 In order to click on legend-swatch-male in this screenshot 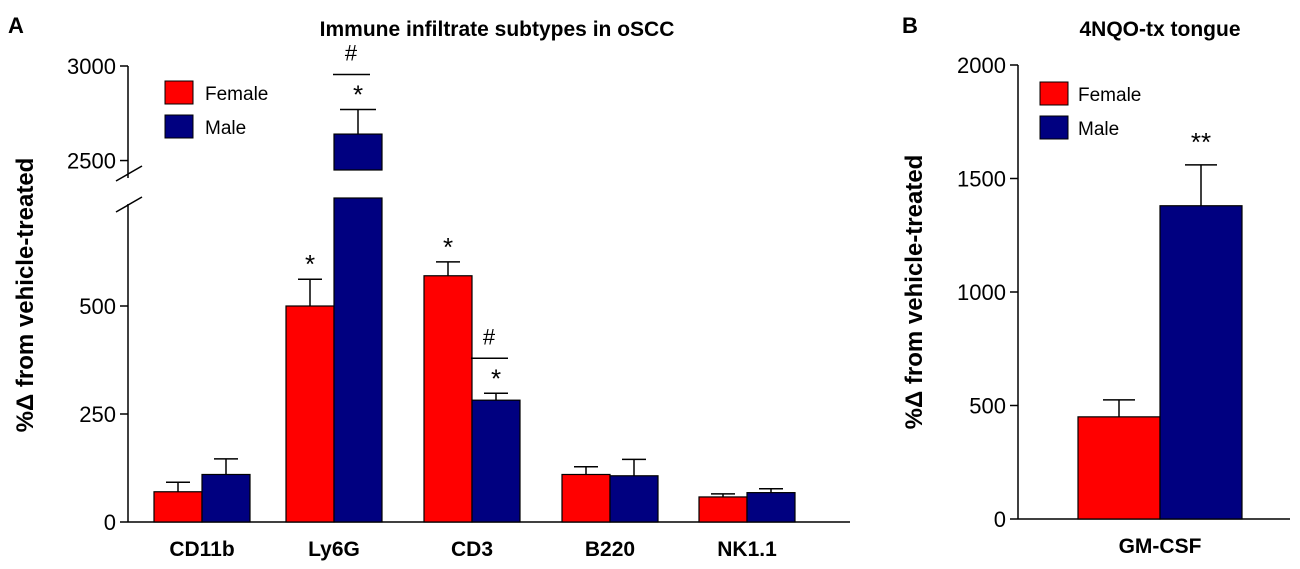, I will do `click(179, 126)`.